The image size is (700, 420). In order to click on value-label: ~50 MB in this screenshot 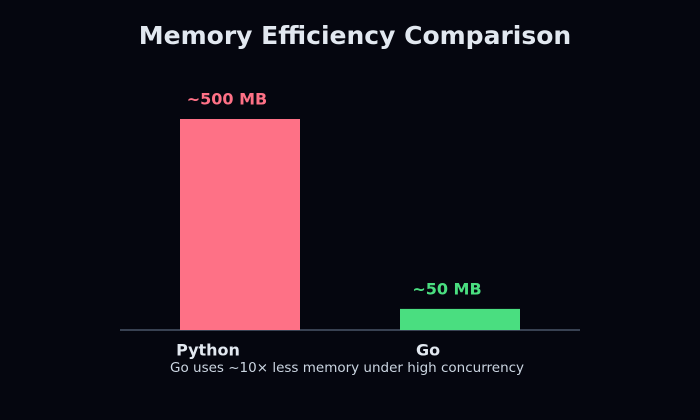, I will do `click(446, 288)`.